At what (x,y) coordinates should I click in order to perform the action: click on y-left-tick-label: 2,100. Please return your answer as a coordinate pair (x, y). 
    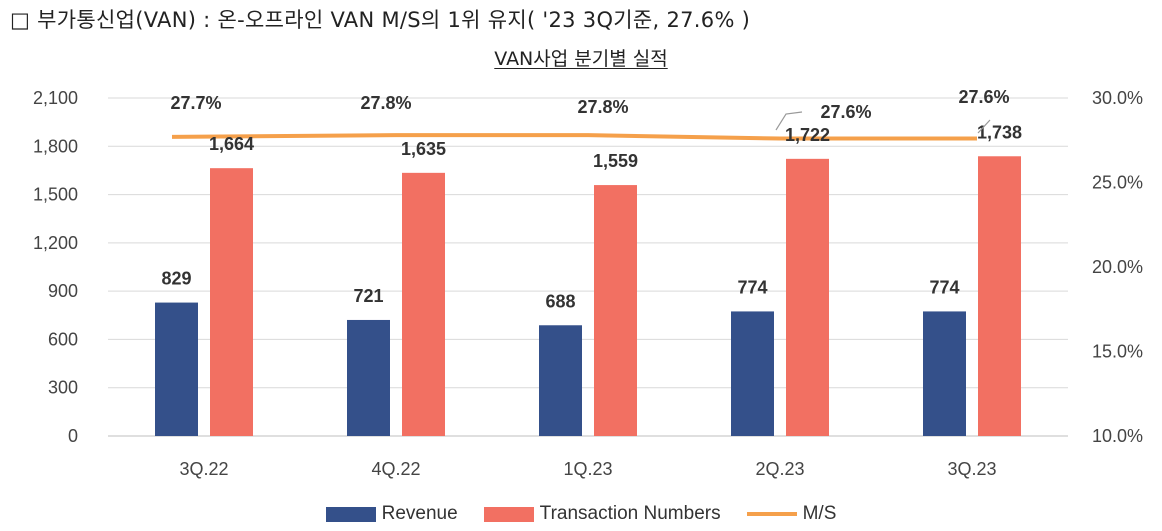
    Looking at the image, I should click on (55, 98).